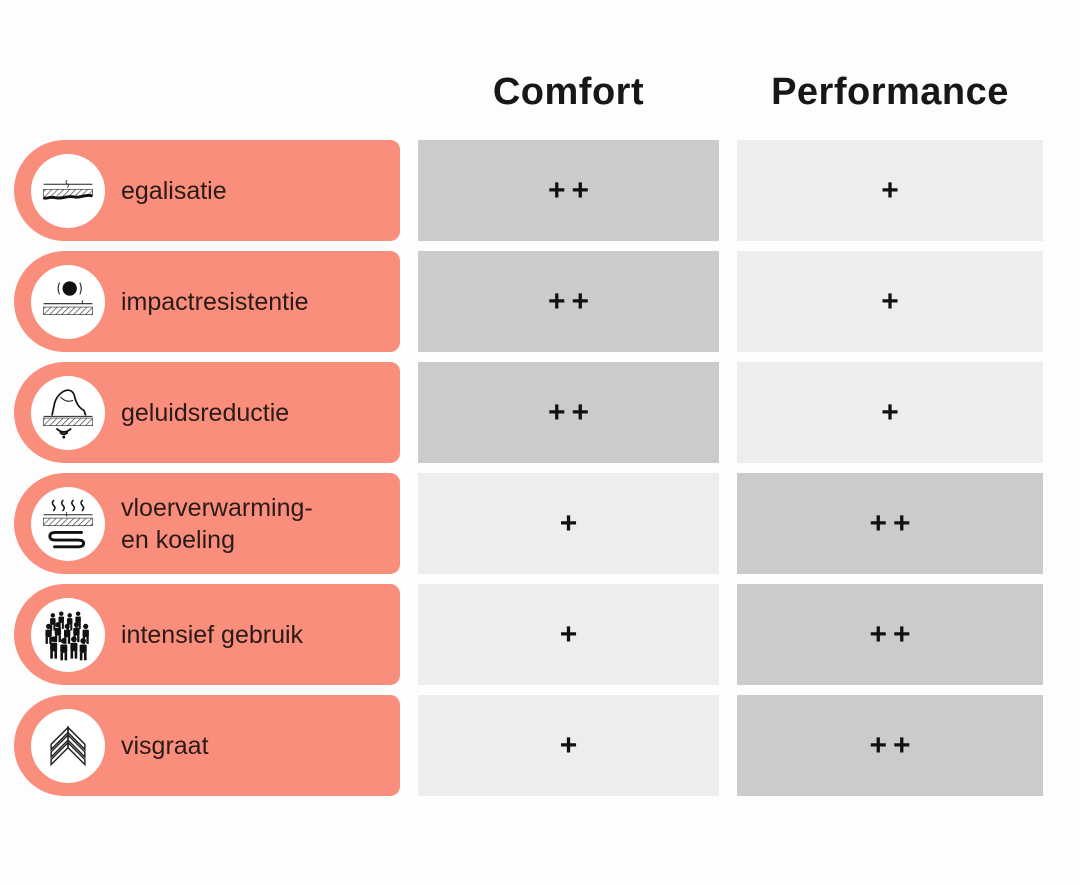 This screenshot has height=885, width=1080. I want to click on crowd-intensive-use-icon, so click(67, 635).